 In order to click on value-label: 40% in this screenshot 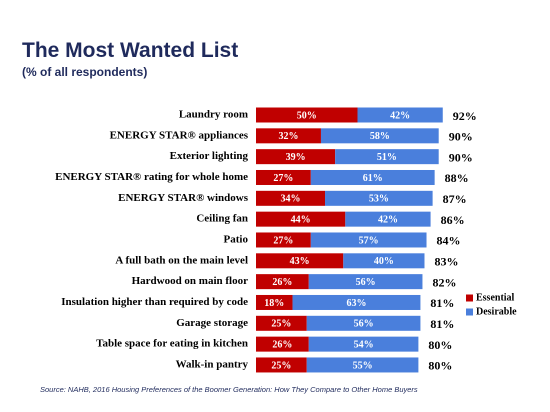, I will do `click(384, 261)`.